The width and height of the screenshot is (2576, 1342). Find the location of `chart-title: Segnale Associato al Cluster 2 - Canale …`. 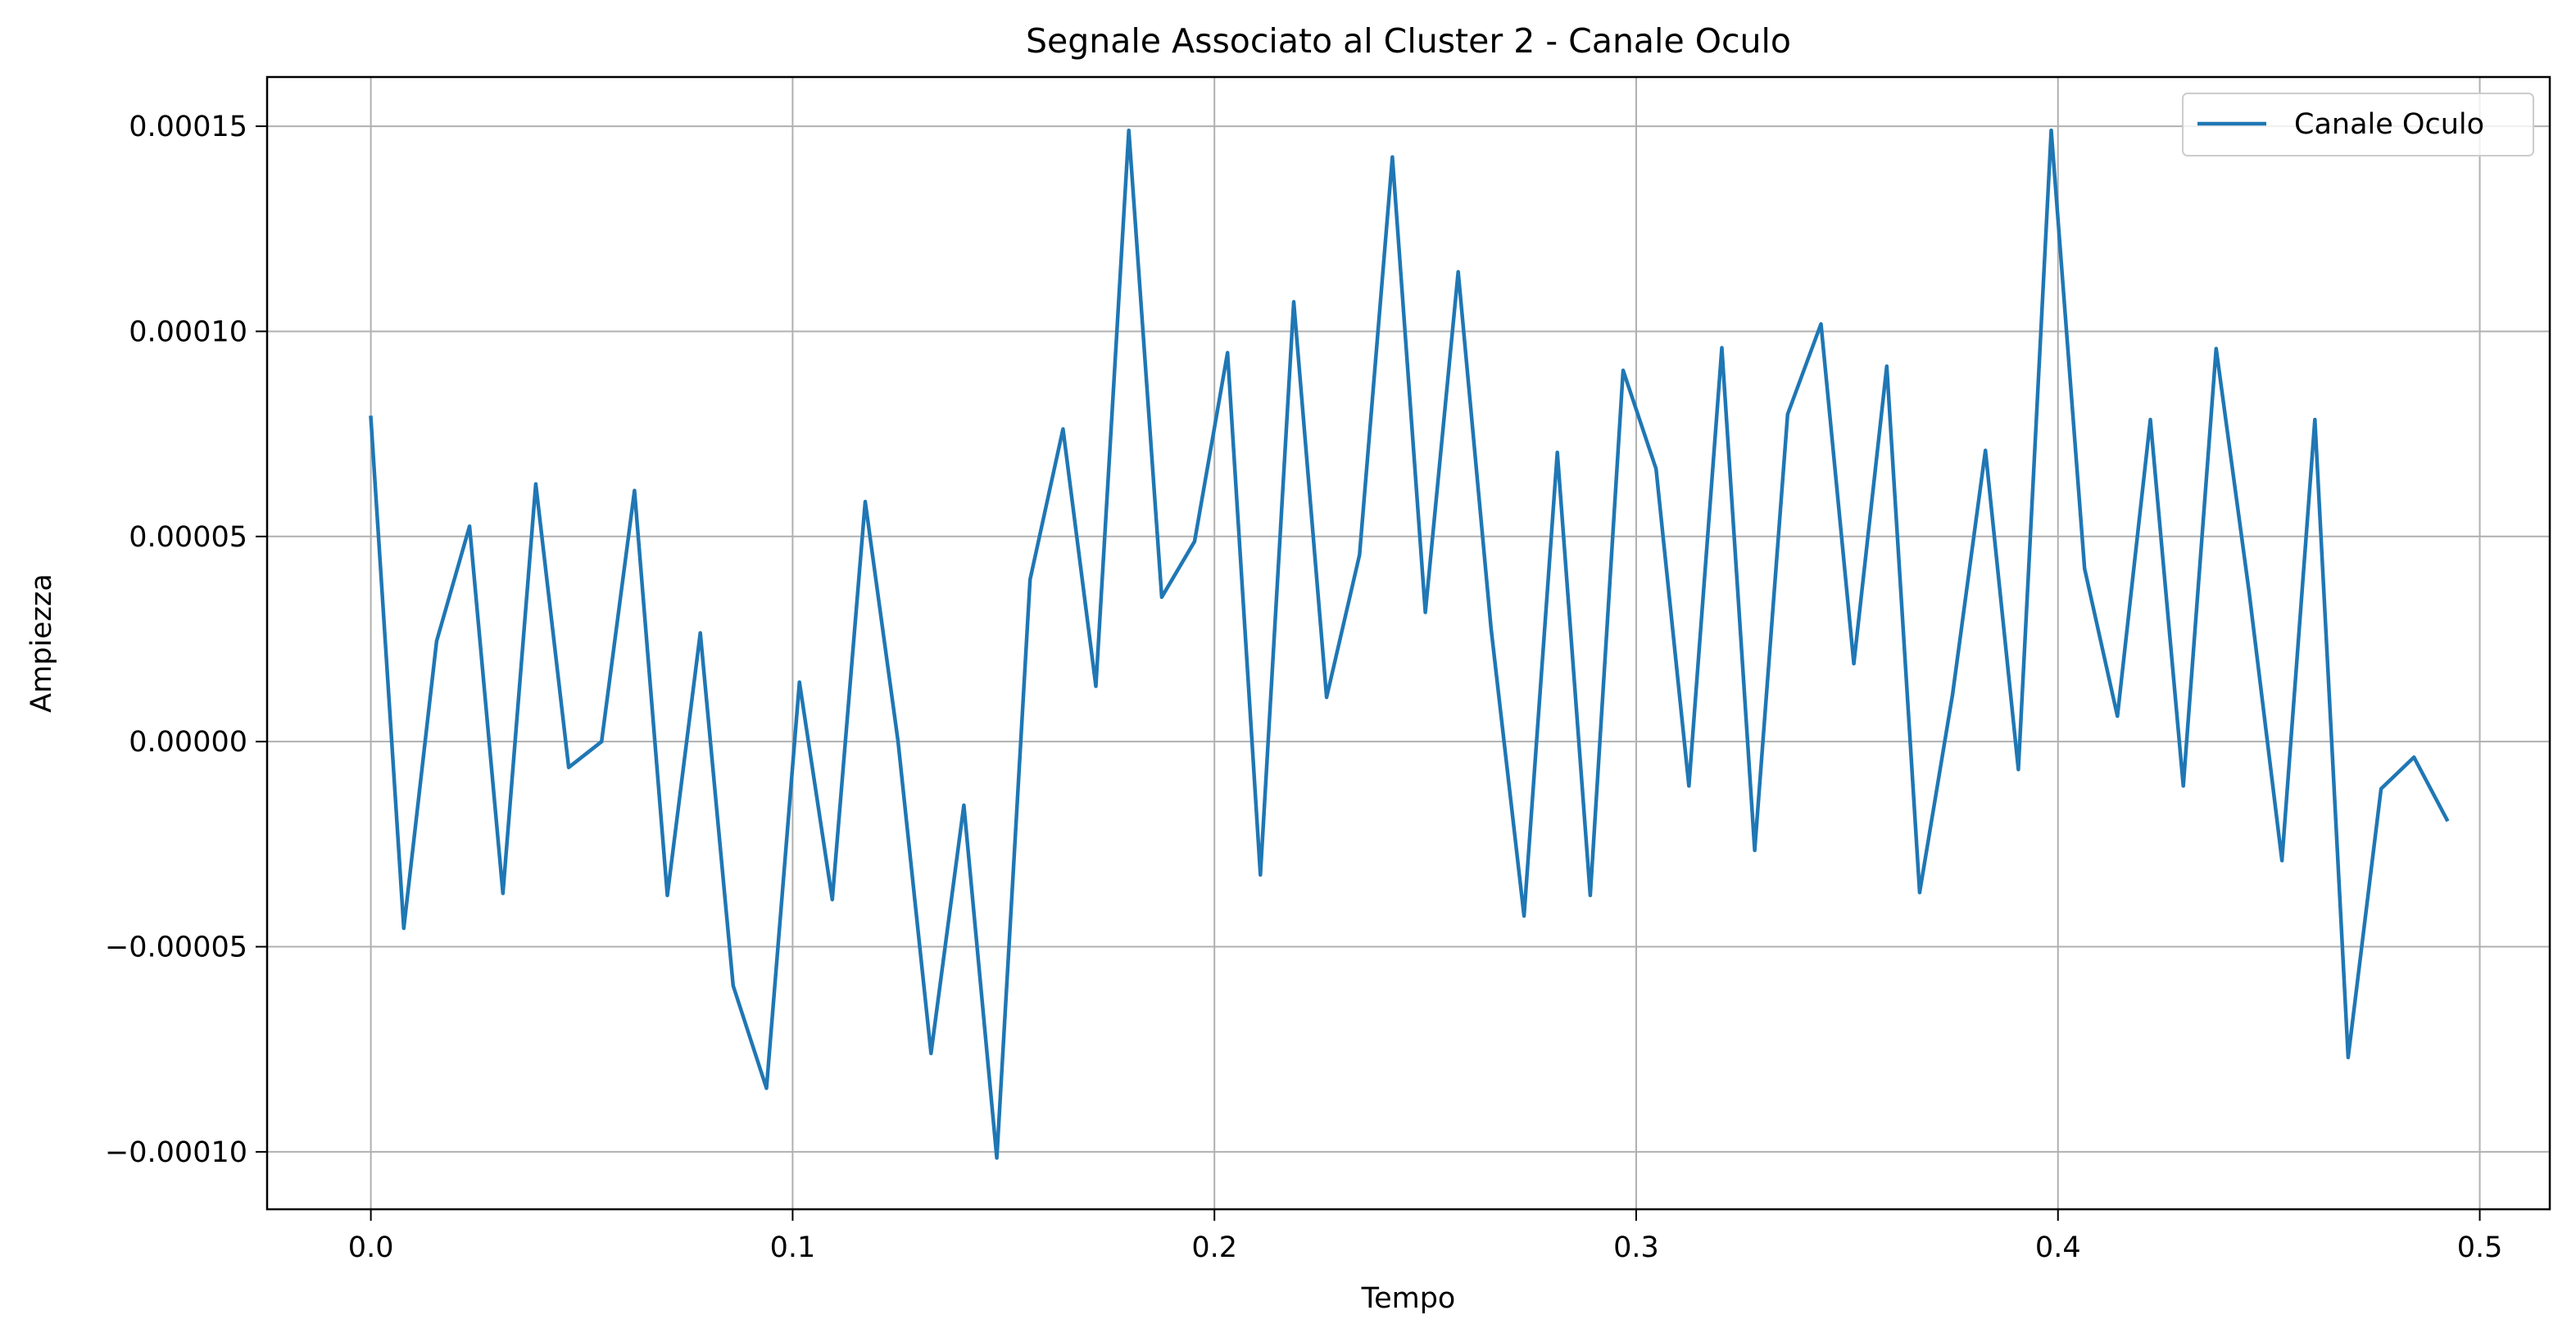

chart-title: Segnale Associato al Cluster 2 - Canale … is located at coordinates (1408, 41).